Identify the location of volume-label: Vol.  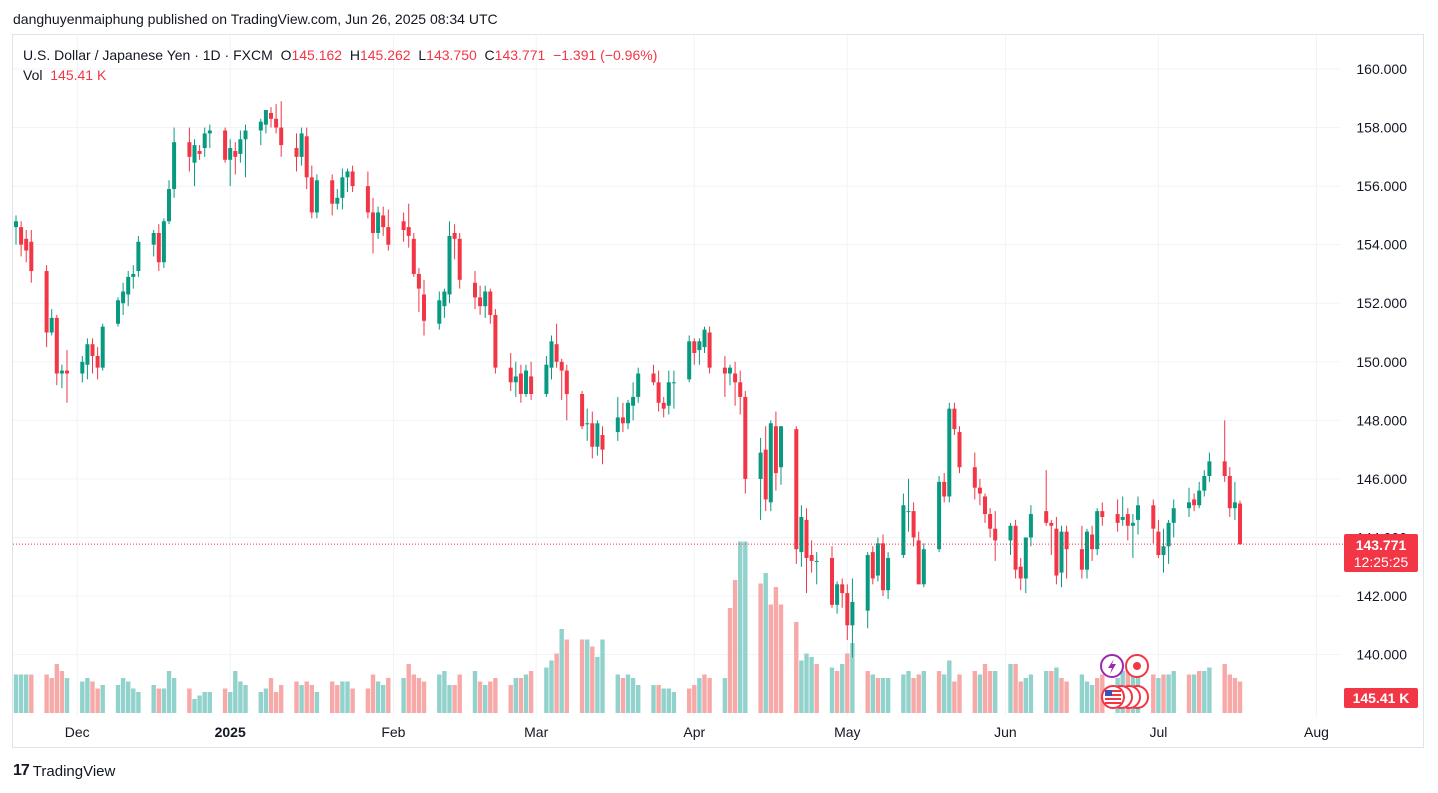
(33, 75).